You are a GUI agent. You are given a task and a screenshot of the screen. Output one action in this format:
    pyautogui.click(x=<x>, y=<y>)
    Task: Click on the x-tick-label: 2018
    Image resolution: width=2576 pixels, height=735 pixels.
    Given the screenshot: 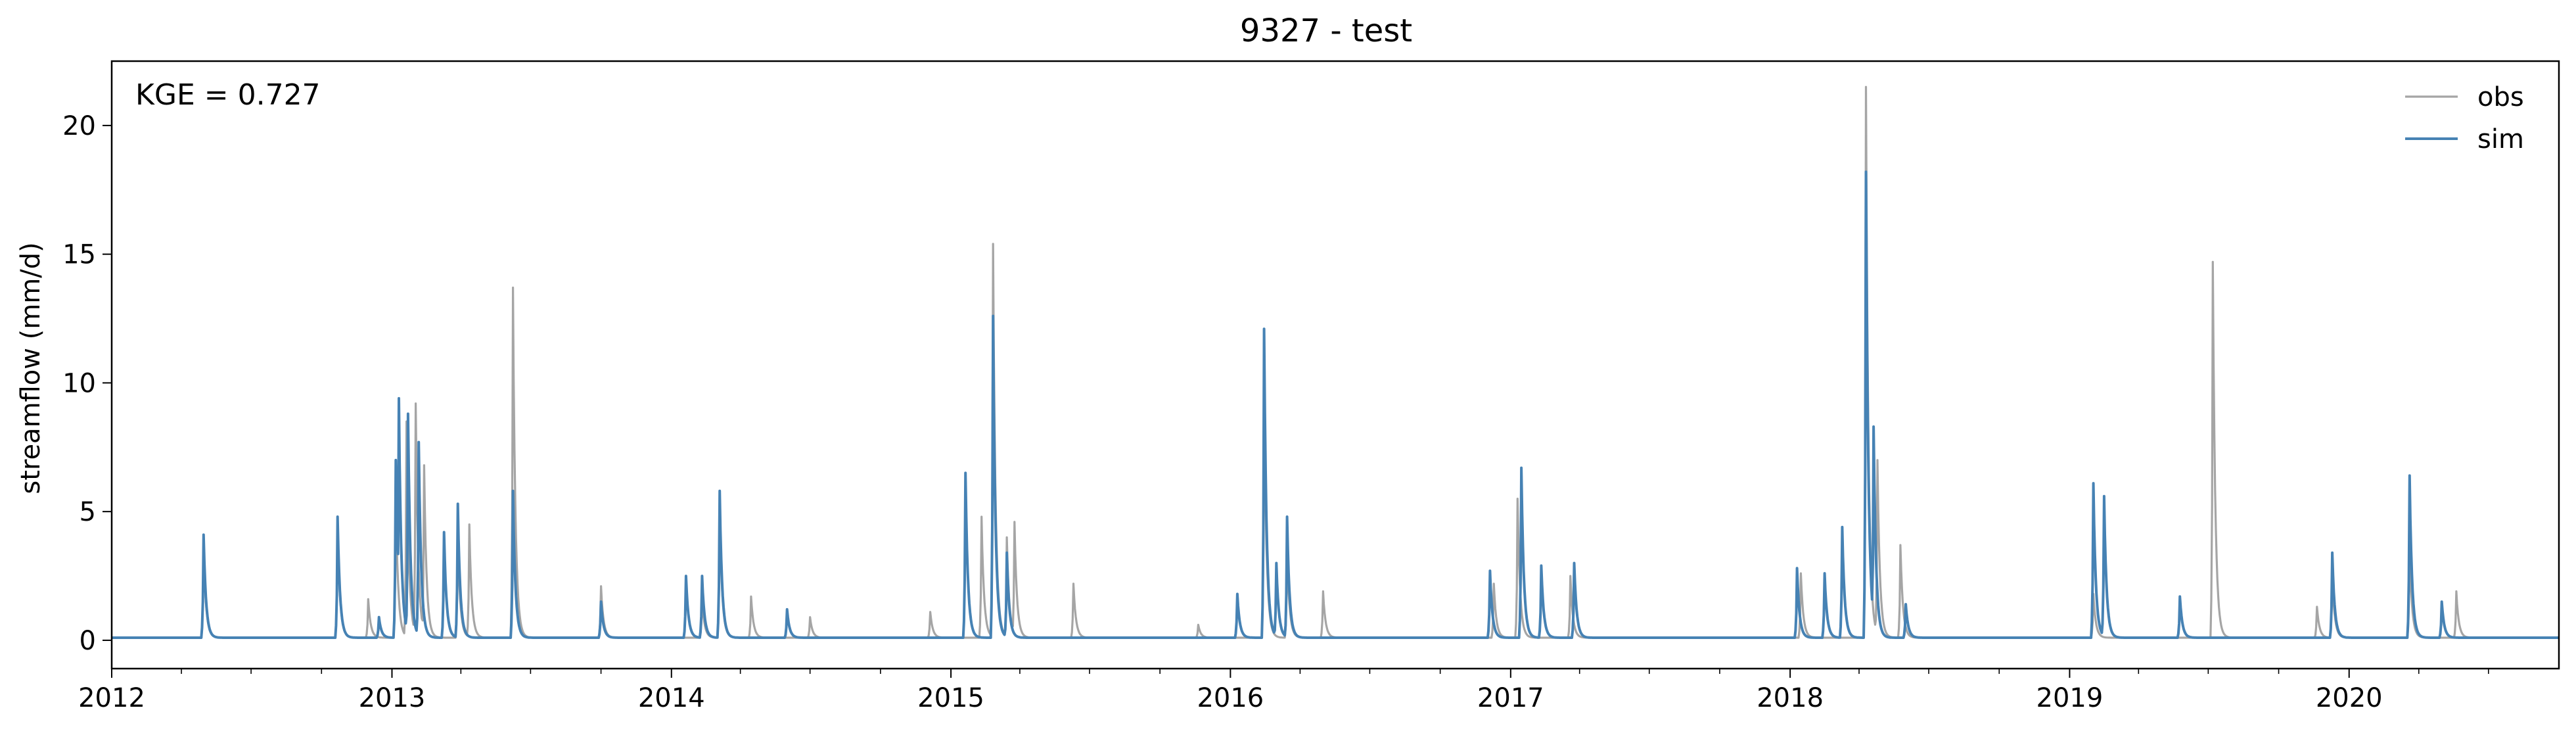 What is the action you would take?
    pyautogui.click(x=1791, y=698)
    